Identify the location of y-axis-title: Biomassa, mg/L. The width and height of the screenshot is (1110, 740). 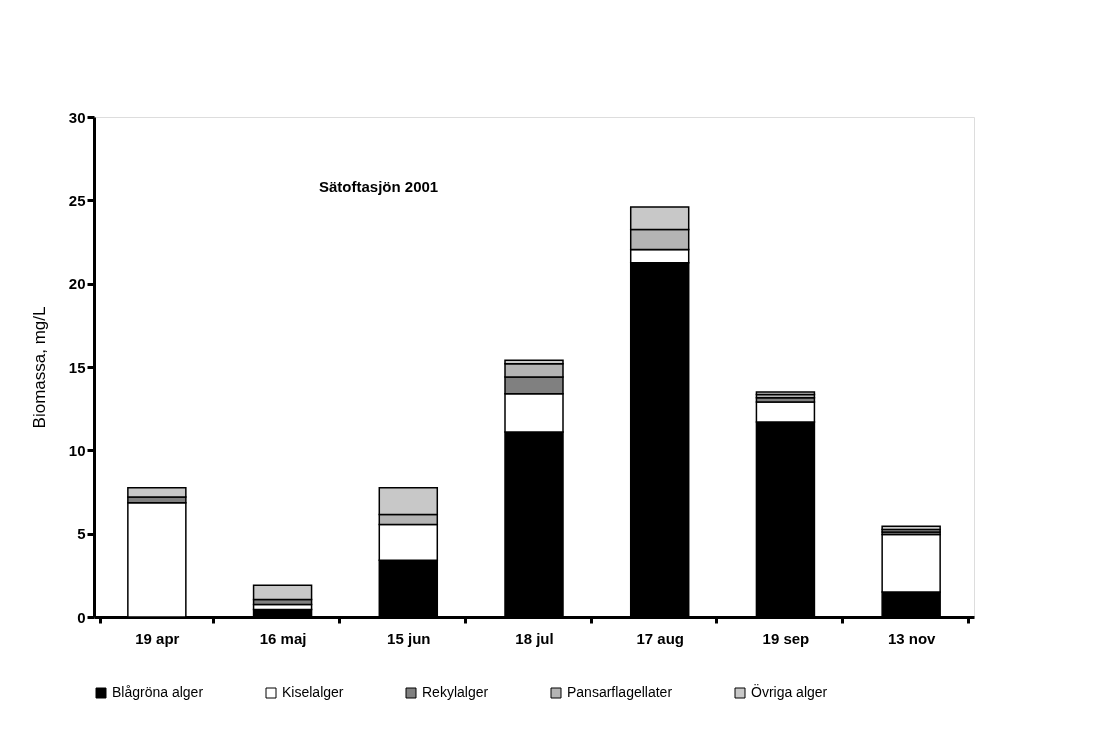
(39, 367).